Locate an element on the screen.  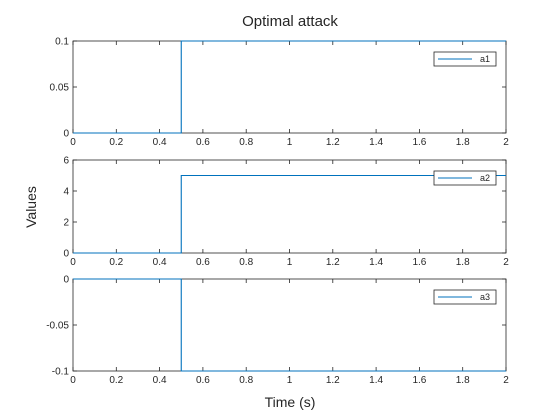
x-axis-label: Time (s) is located at coordinates (290, 402).